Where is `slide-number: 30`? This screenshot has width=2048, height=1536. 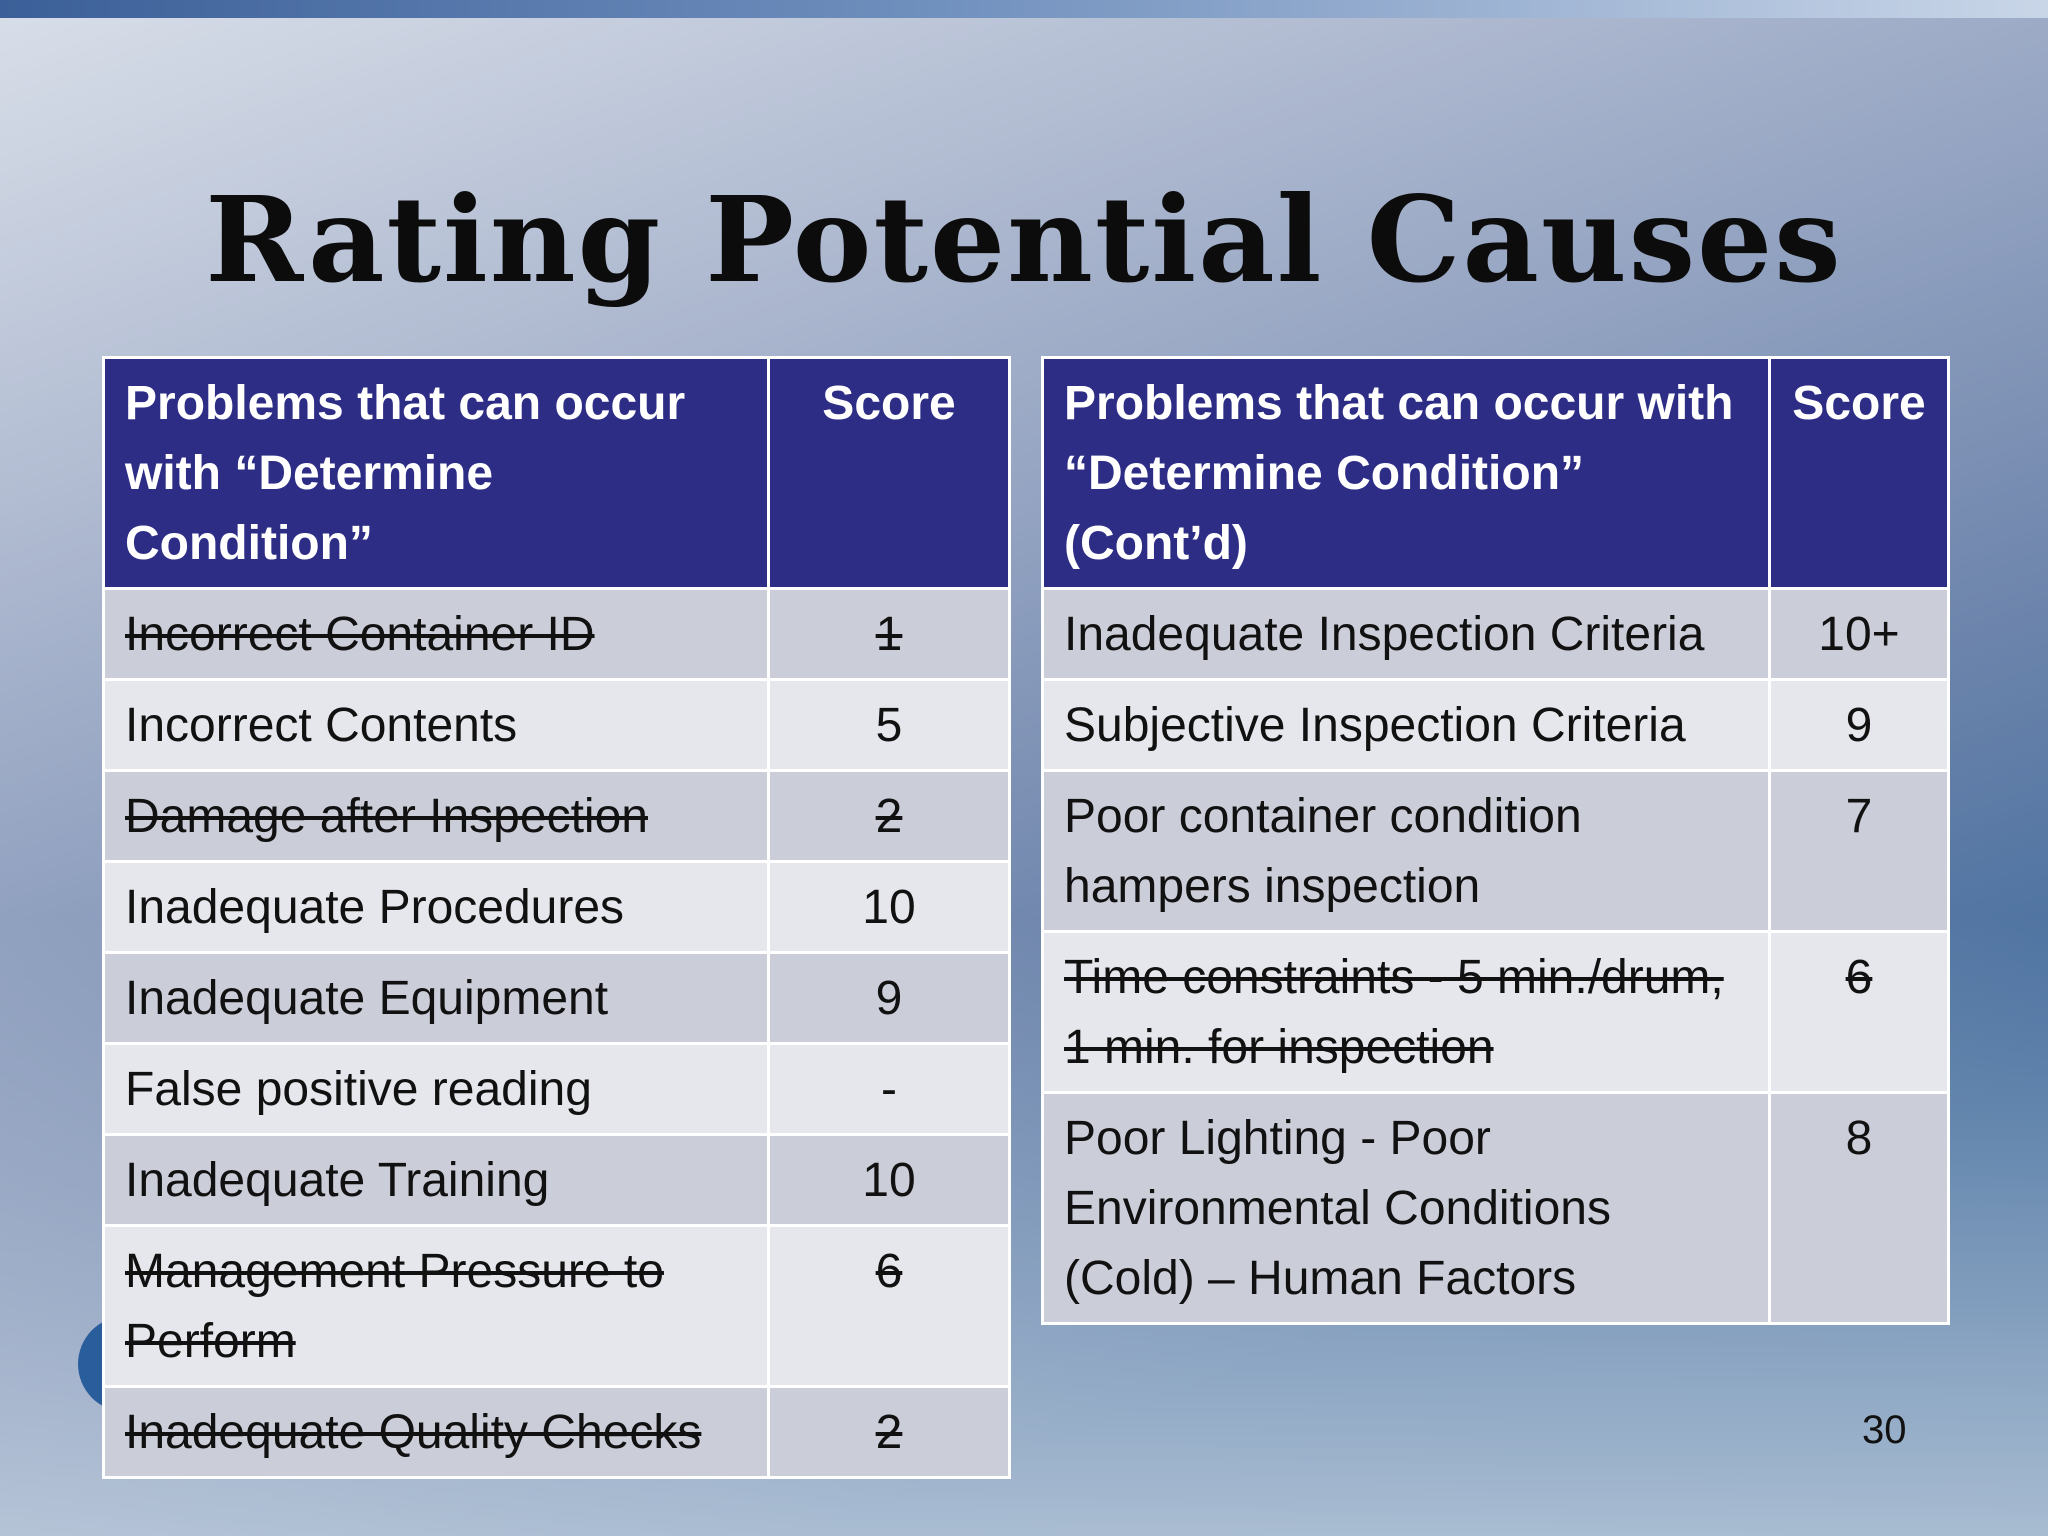 slide-number: 30 is located at coordinates (1884, 1430).